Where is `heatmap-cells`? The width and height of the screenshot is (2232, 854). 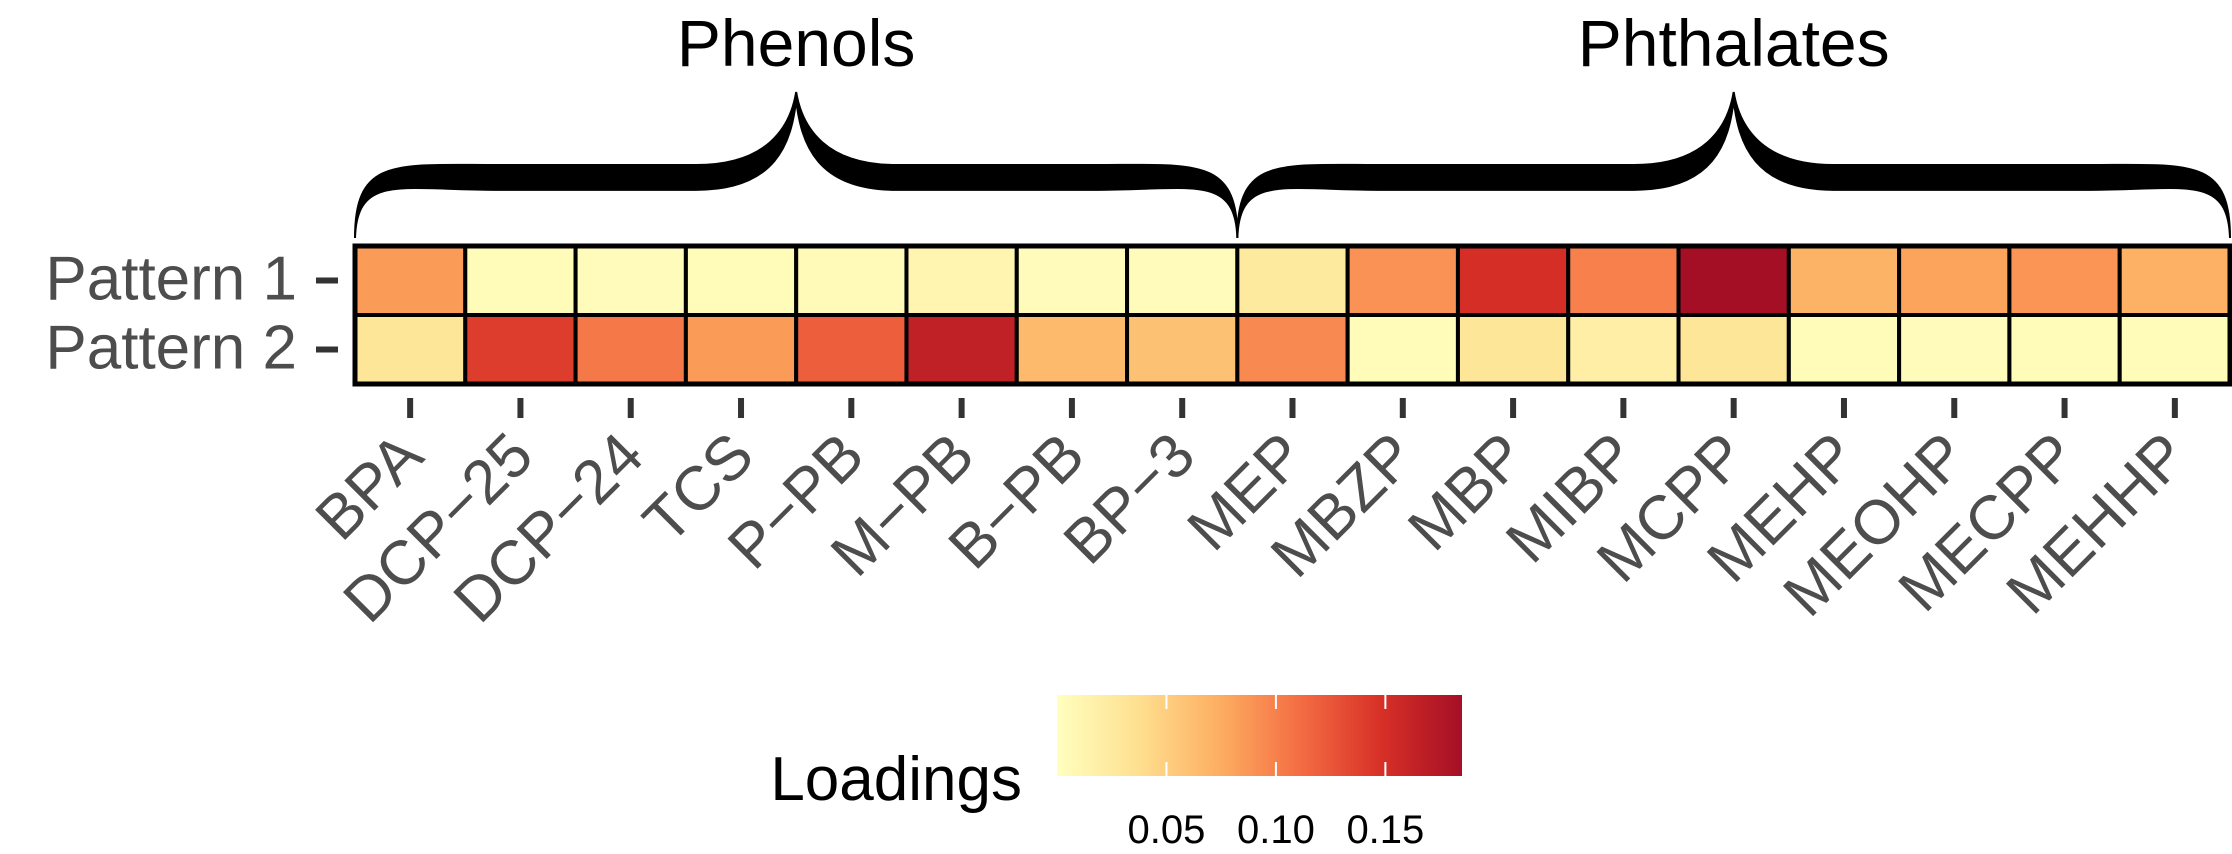
heatmap-cells is located at coordinates (1292, 315).